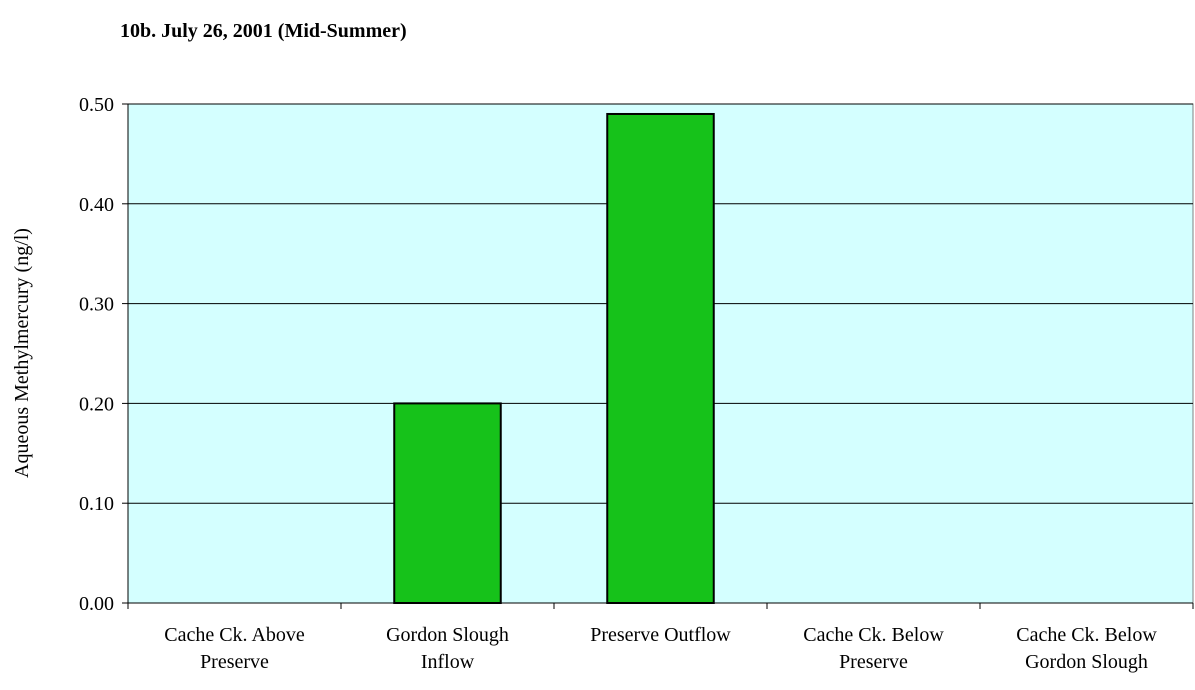 This screenshot has height=690, width=1195. I want to click on y-tick-label: 0.40, so click(96, 205).